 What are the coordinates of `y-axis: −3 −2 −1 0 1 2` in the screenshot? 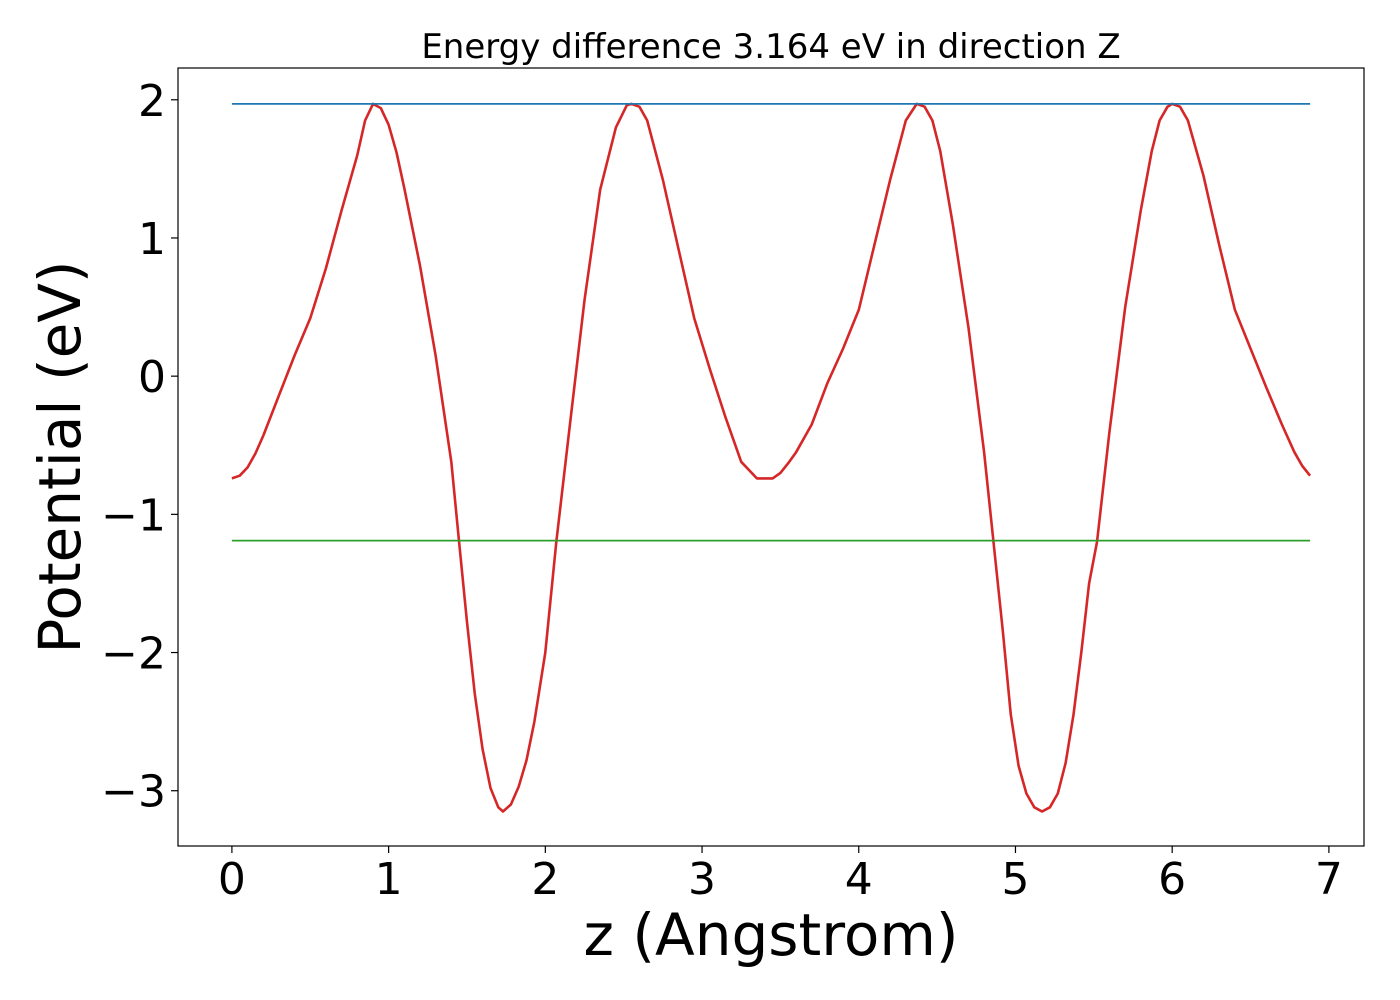 It's located at (139, 447).